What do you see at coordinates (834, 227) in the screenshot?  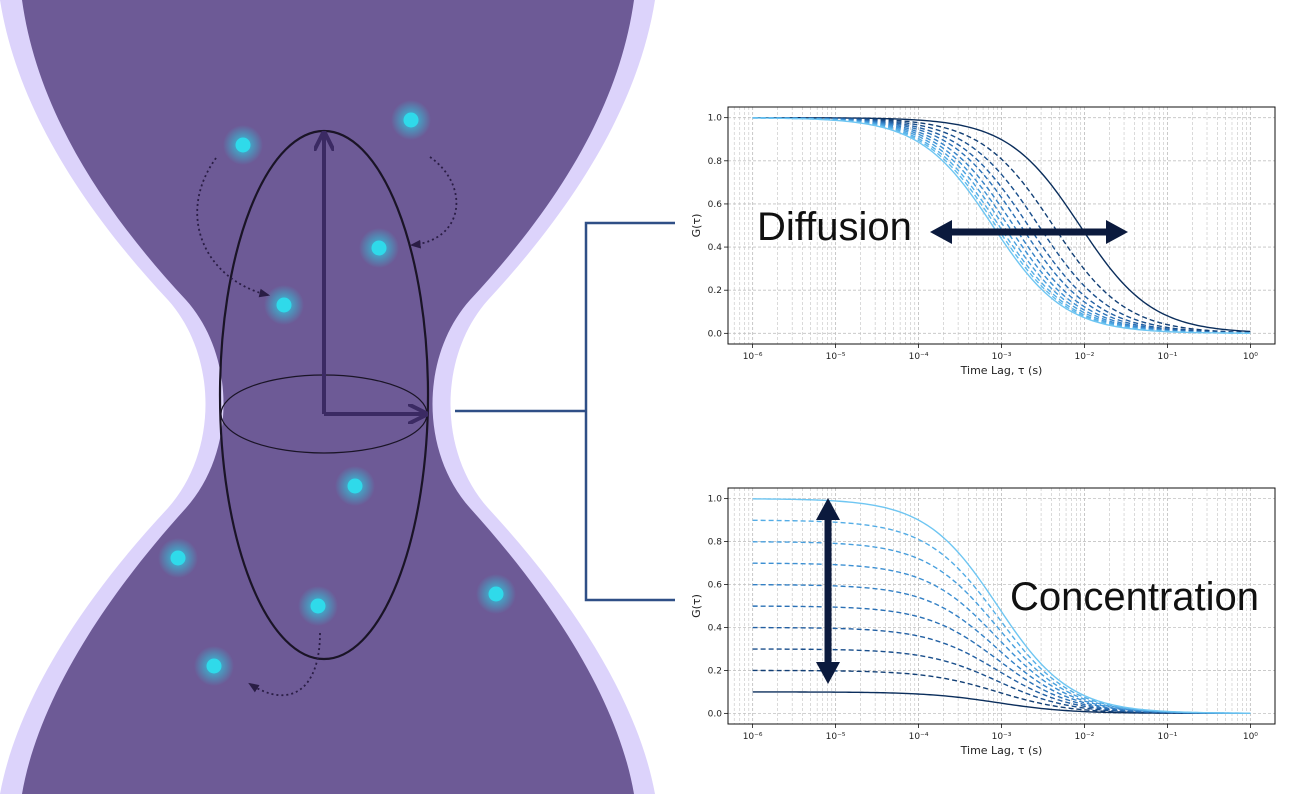 I see `diffusion-label: Diffusion` at bounding box center [834, 227].